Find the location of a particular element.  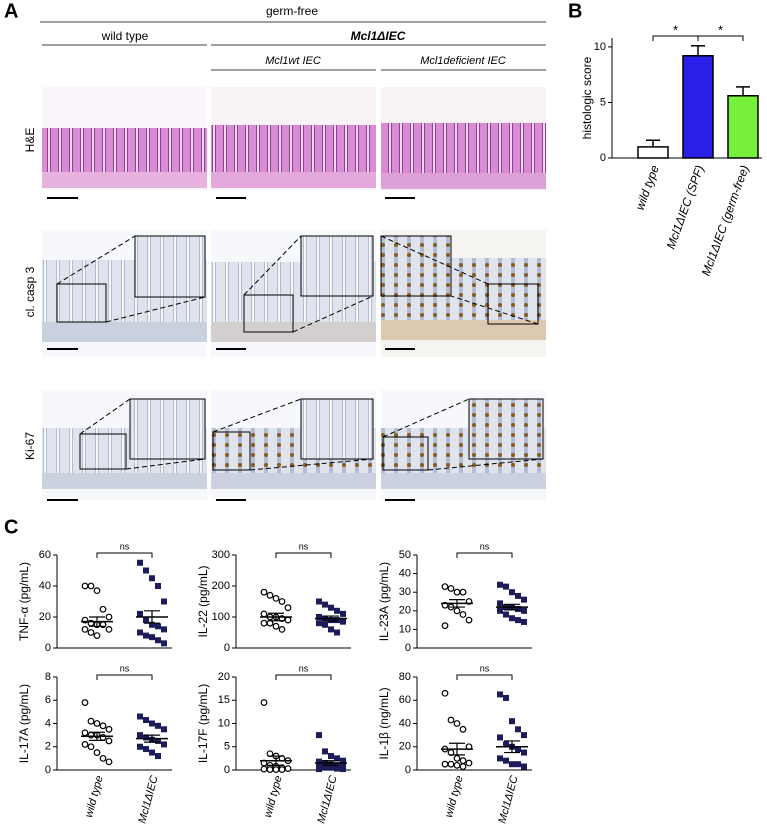

y-tick-label: 15 is located at coordinates (224, 700).